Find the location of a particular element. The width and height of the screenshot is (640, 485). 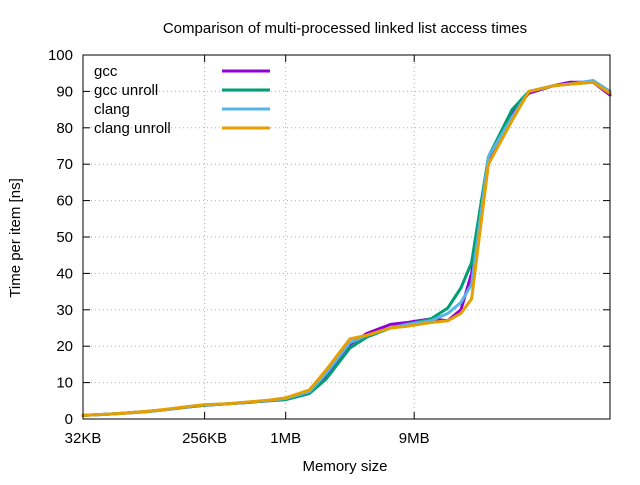

y-tick-label: 0 is located at coordinates (69, 419).